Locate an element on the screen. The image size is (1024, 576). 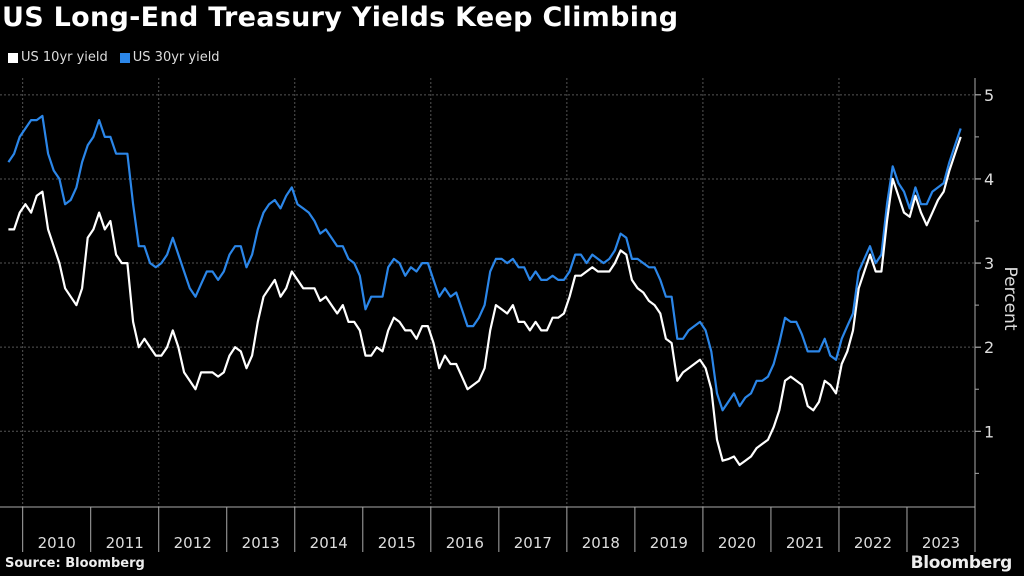
y-tick-label: 5 is located at coordinates (989, 95).